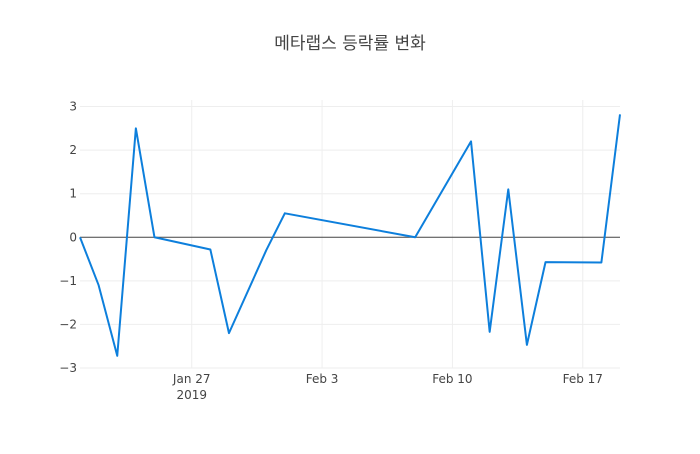 Image resolution: width=700 pixels, height=454 pixels. Describe the element at coordinates (350, 44) in the screenshot. I see `chart-title: 메타랩스 등락률 변화` at that location.